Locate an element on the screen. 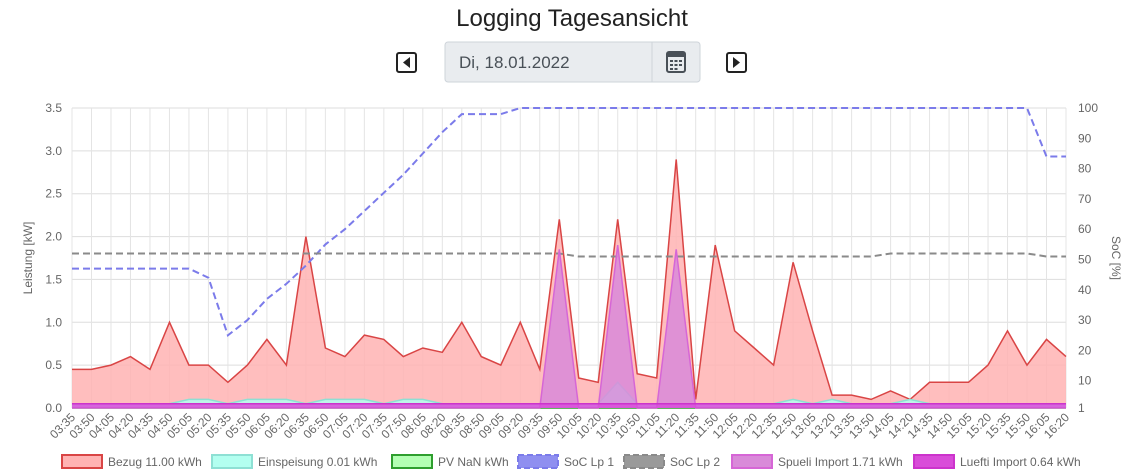 The image size is (1139, 474). y2-tick-label: 90 is located at coordinates (1085, 138).